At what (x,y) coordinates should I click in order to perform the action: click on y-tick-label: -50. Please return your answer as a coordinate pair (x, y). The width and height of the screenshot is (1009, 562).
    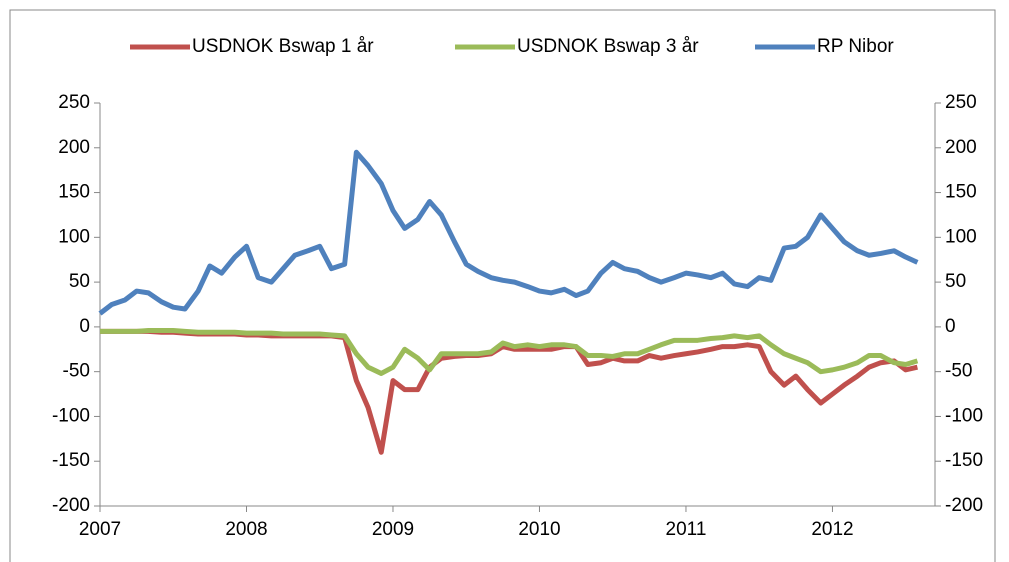
    Looking at the image, I should click on (76, 371).